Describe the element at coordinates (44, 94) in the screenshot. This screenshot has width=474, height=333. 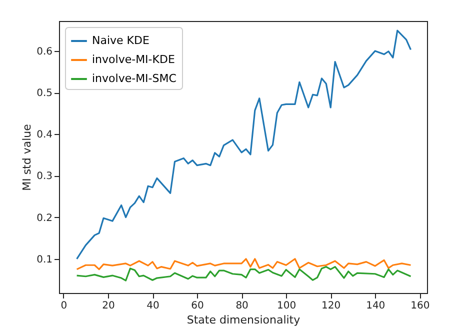
I see `y-tick-label: 0.5` at that location.